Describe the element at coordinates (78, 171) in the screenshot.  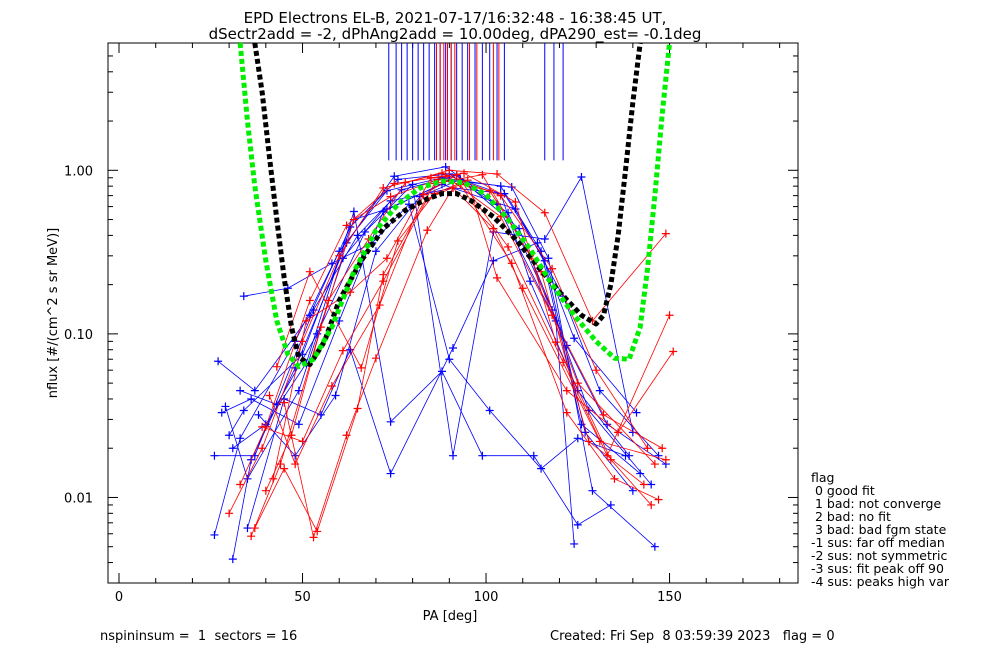
I see `y-tick-label: 1.00` at that location.